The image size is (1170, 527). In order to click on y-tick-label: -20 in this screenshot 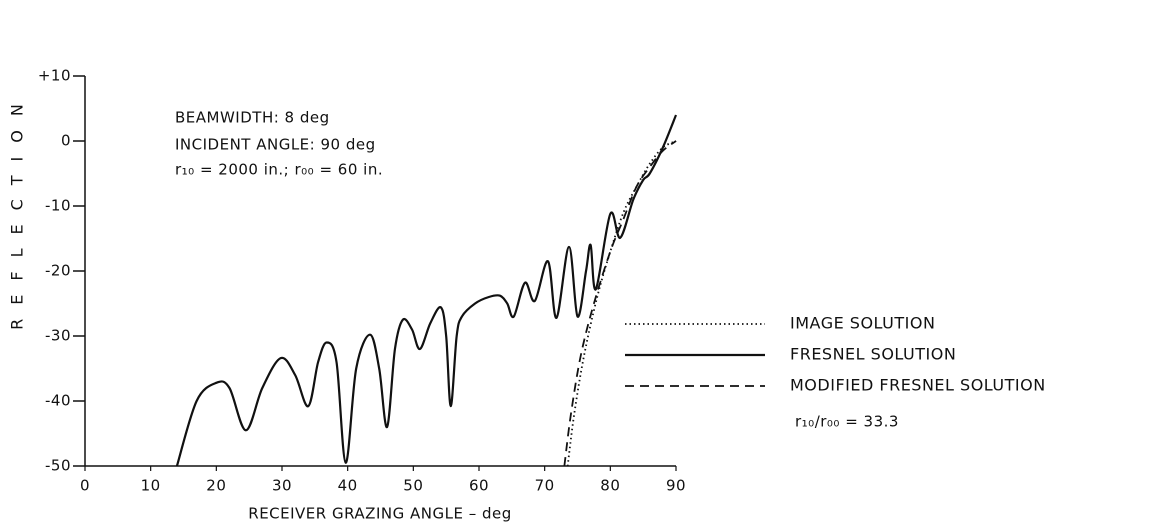, I will do `click(58, 271)`.